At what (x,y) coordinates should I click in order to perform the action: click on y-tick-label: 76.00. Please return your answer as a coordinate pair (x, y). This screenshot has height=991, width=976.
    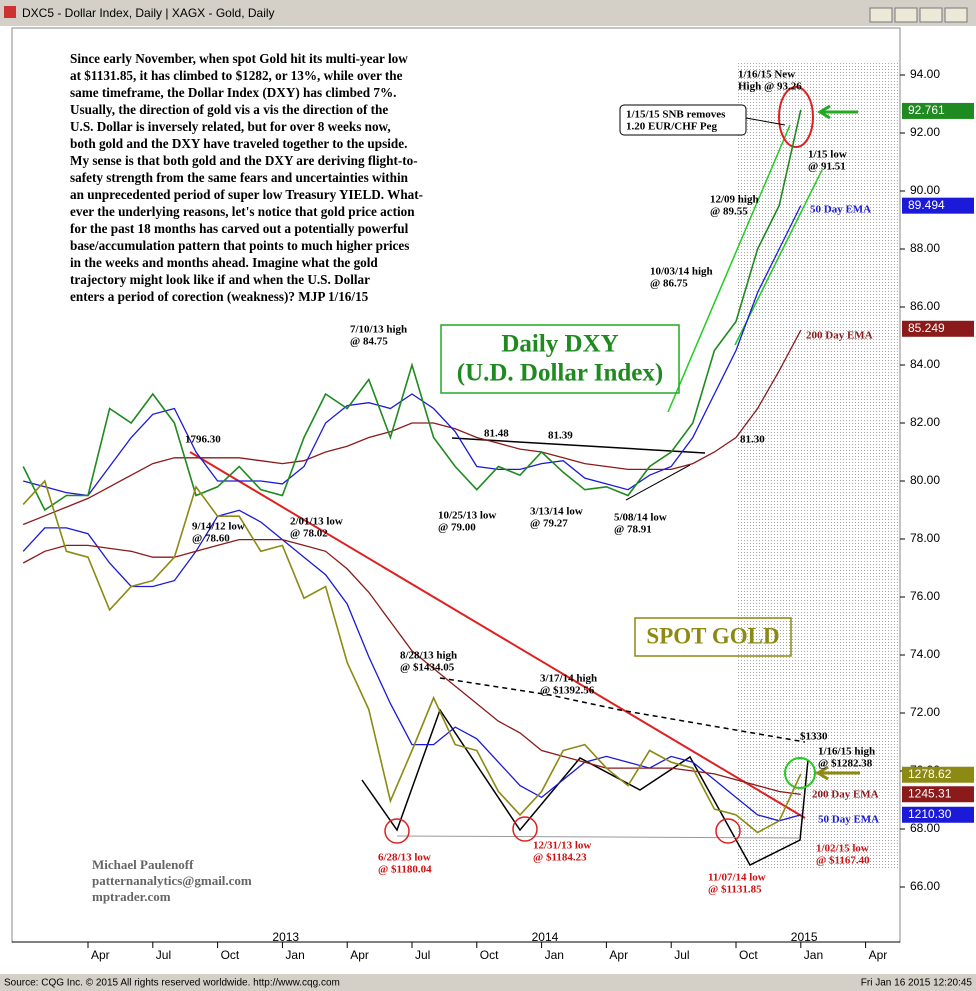
    Looking at the image, I should click on (925, 596).